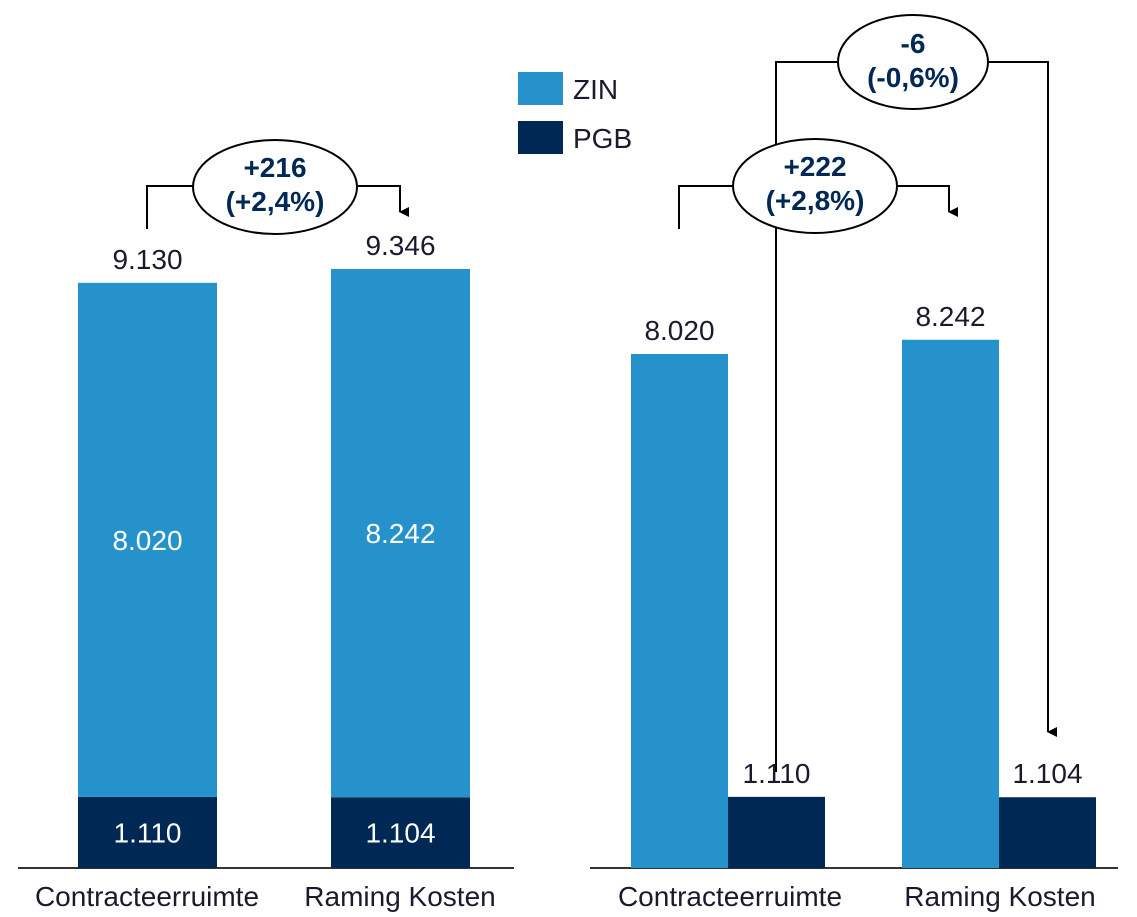 The image size is (1137, 917). Describe the element at coordinates (540, 137) in the screenshot. I see `legend-swatch-pgb` at that location.